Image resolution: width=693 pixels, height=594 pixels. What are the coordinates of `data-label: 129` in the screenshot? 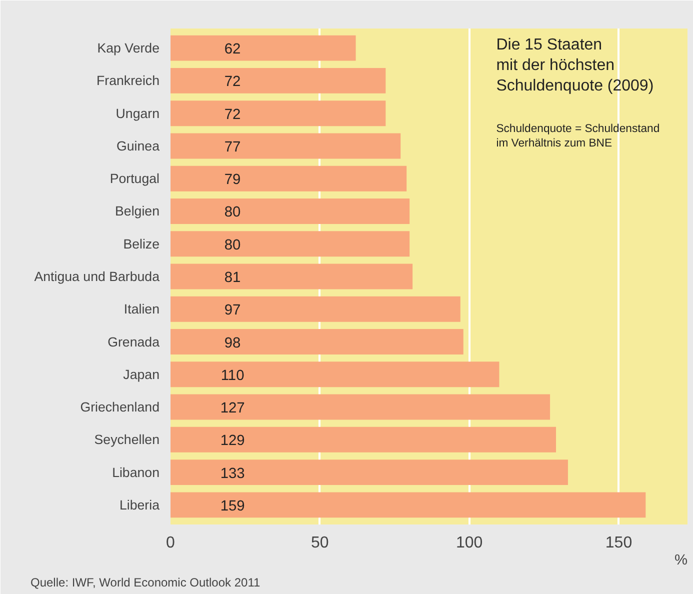 It's located at (232, 441).